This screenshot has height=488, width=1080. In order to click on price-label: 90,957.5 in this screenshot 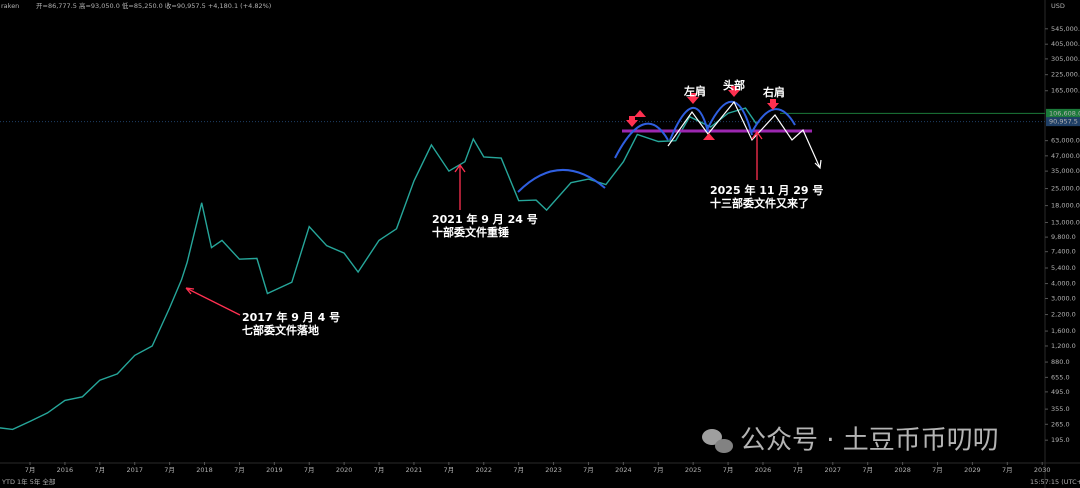, I will do `click(1063, 122)`.